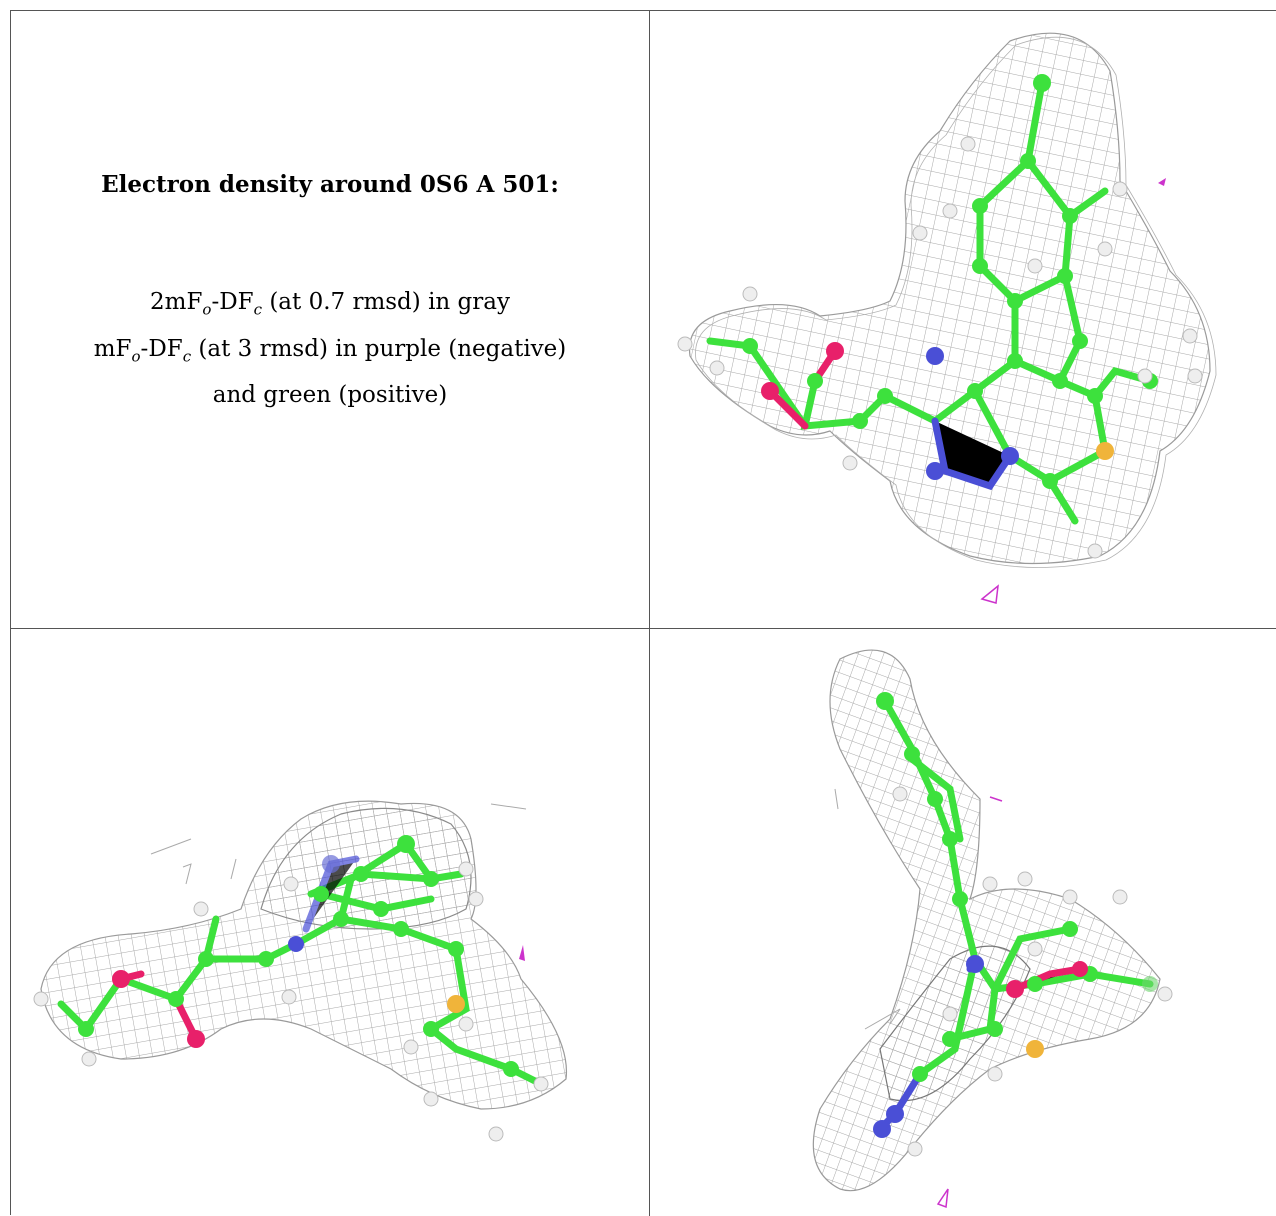 The height and width of the screenshot is (1216, 1276). I want to click on molecule-density-view-2-icon, so click(300, 971).